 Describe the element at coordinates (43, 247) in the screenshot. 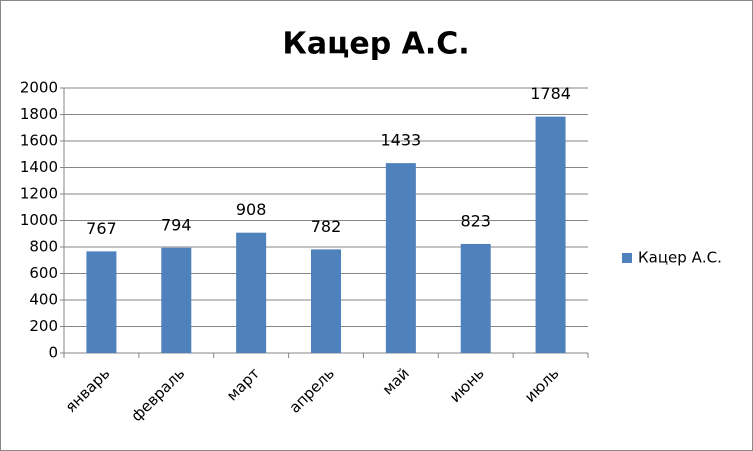

I see `y-tick-label: 800` at that location.